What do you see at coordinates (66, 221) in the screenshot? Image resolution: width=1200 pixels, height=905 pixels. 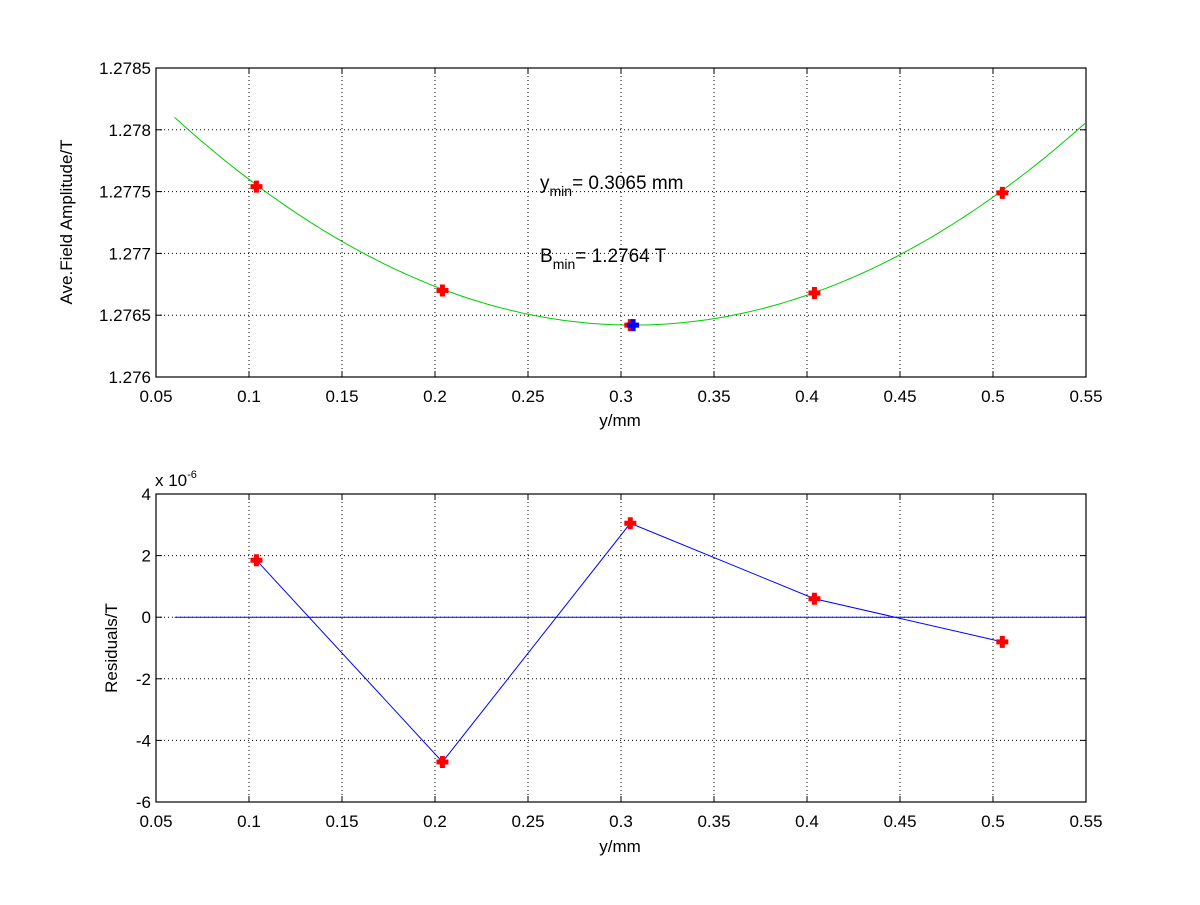 I see `top-ylabel: Ave.Field Amplitude/T` at bounding box center [66, 221].